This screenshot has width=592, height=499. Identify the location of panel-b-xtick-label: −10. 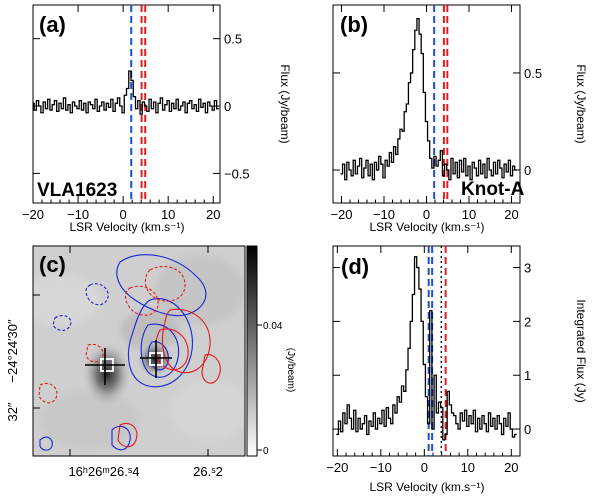
(384, 214).